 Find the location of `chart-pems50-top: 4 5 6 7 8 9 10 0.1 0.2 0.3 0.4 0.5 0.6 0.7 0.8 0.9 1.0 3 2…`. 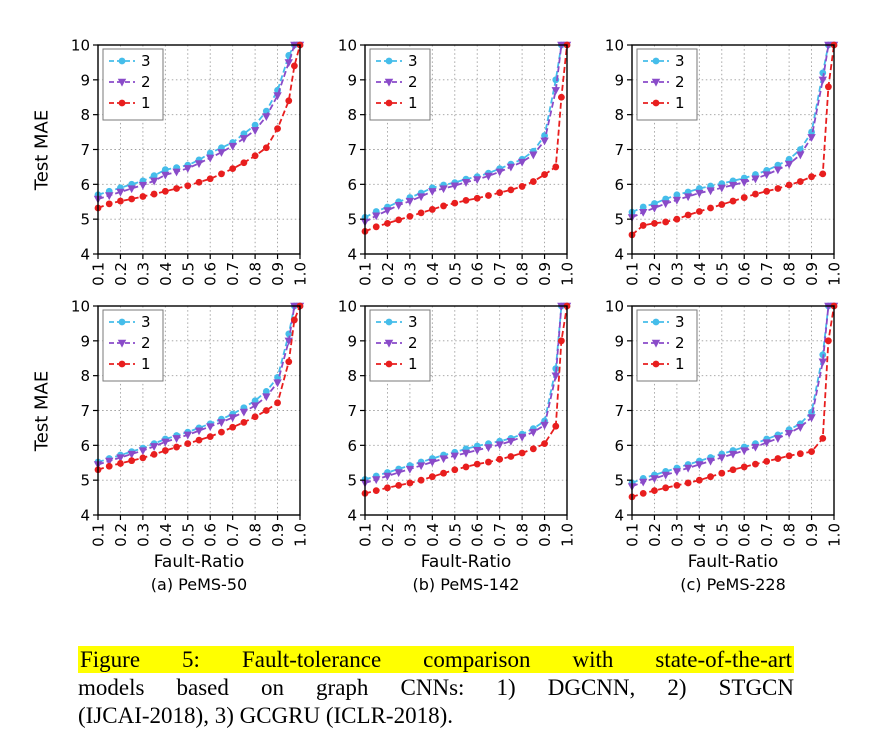

chart-pems50-top: 4 5 6 7 8 9 10 0.1 0.2 0.3 0.4 0.5 0.6 0.7 0.8 0.9 1.0 3 2… is located at coordinates (185, 167).